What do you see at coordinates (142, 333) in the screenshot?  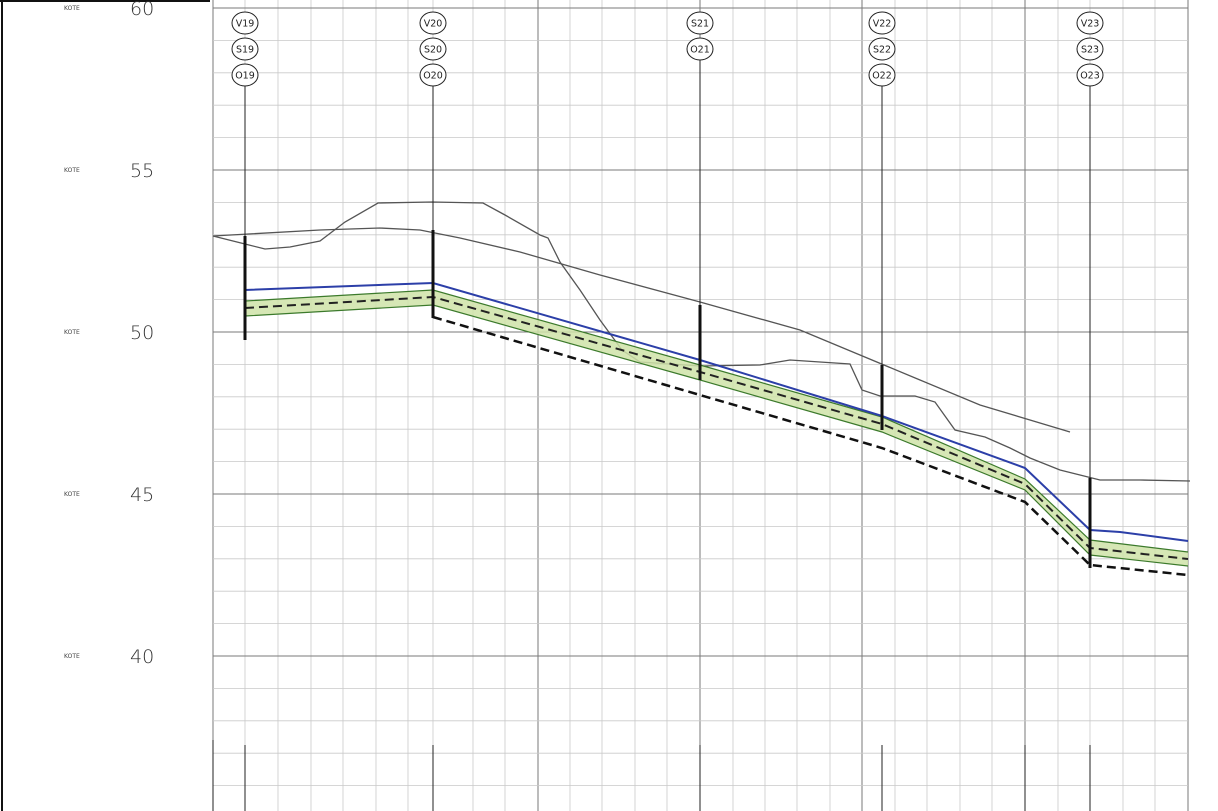 I see `elevation-label: 50` at bounding box center [142, 333].